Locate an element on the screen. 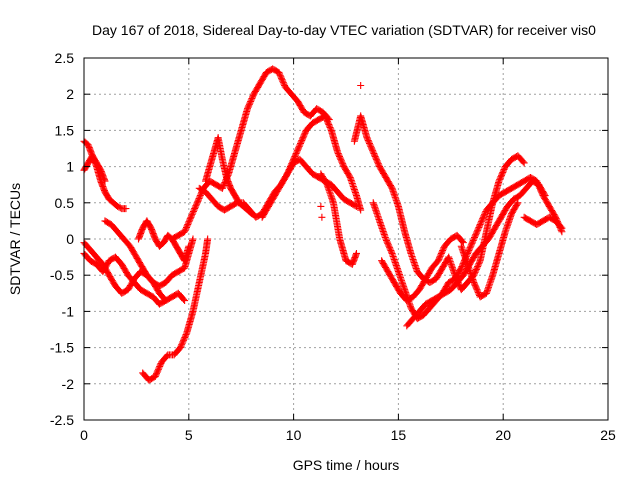  x-tick-label: 25 is located at coordinates (608, 435).